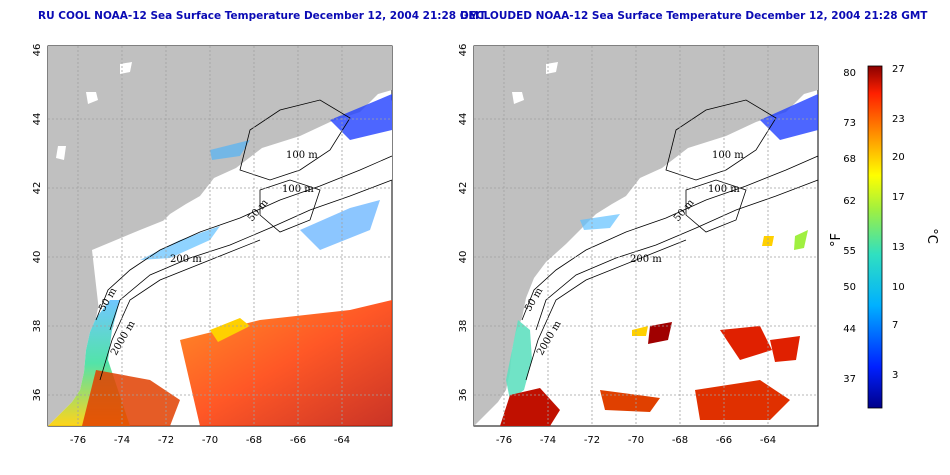 This screenshot has height=475, width=950. I want to click on celsius-tick: 7, so click(895, 325).